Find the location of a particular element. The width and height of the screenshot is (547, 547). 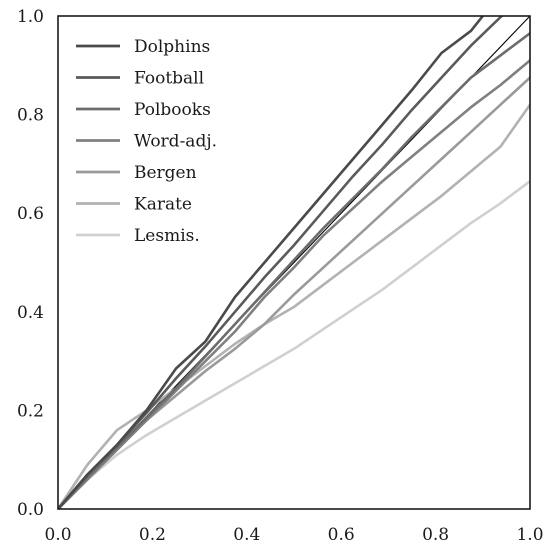

y-tick-label: 0.4 is located at coordinates (30, 313).